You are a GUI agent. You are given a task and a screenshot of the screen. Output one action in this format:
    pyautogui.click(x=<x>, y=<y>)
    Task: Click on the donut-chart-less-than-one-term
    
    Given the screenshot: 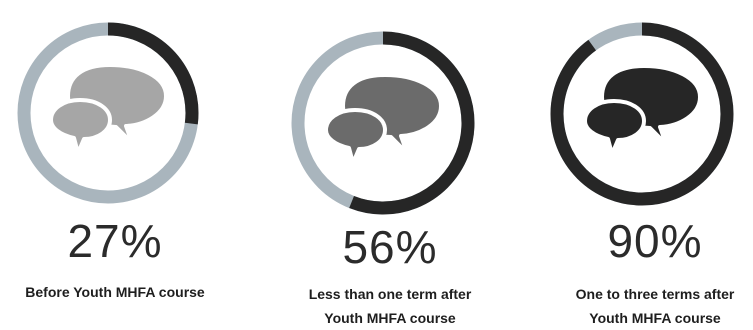 What is the action you would take?
    pyautogui.click(x=383, y=123)
    